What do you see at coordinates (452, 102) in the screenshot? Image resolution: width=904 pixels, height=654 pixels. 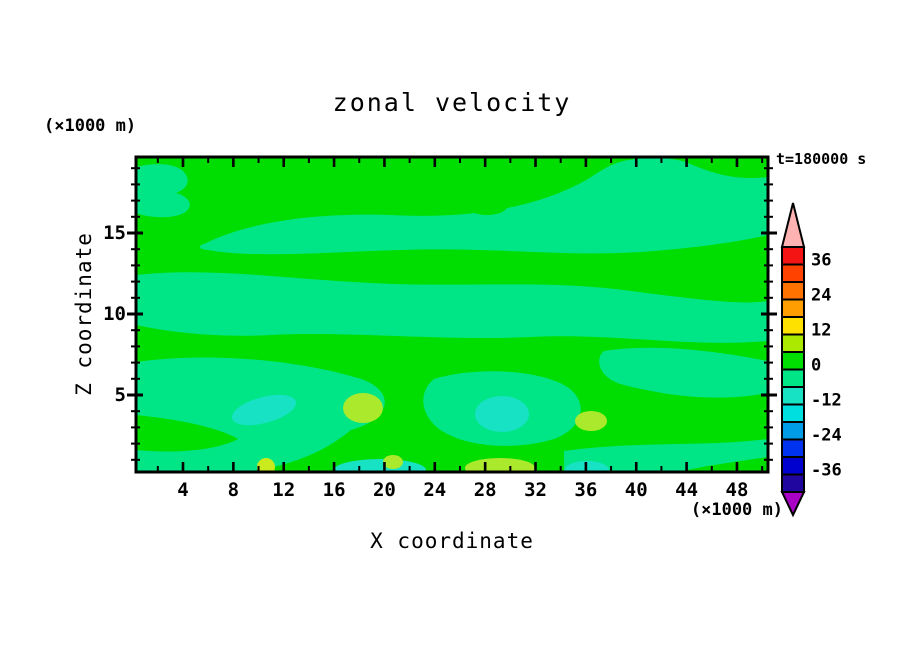 I see `chart-title: zonal velocity` at bounding box center [452, 102].